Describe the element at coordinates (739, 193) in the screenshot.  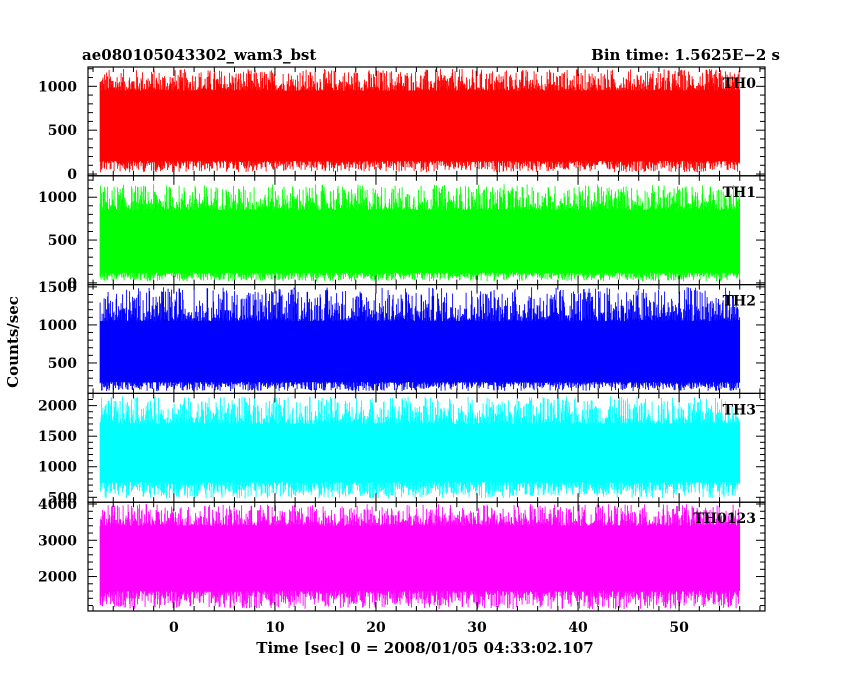
I see `channel-label-th1: TH1` at that location.